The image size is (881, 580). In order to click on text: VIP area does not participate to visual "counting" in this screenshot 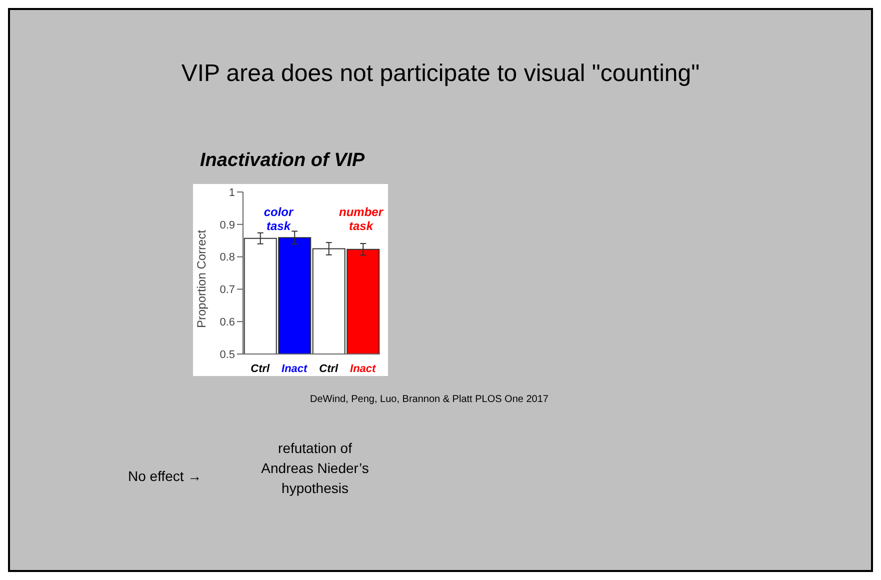, I will do `click(440, 74)`.